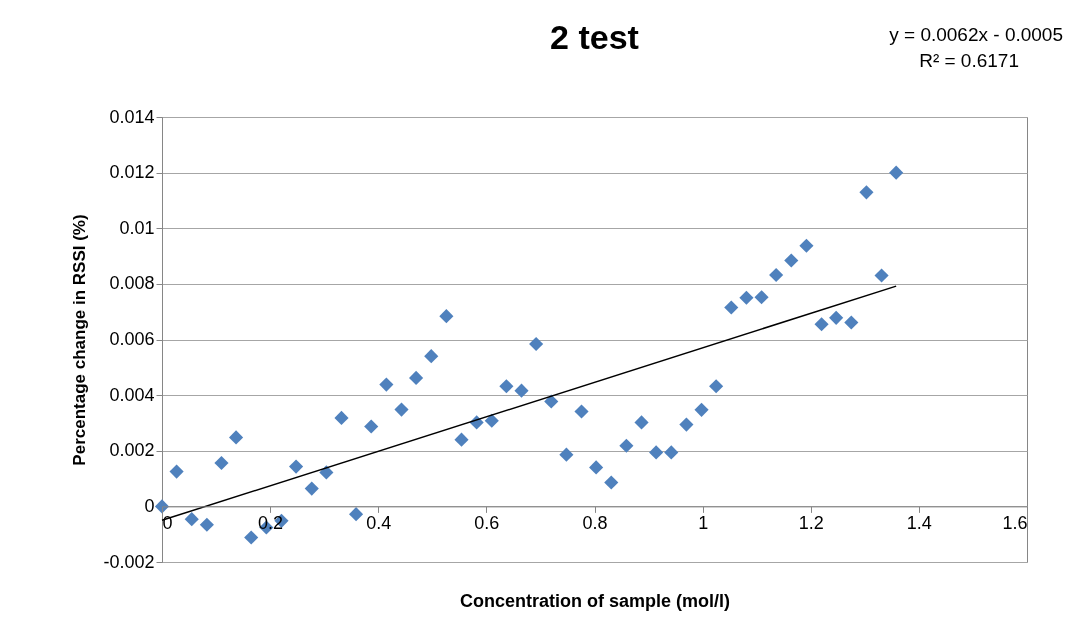 The image size is (1087, 635). What do you see at coordinates (132, 116) in the screenshot?
I see `y-tick-label: 0.014` at bounding box center [132, 116].